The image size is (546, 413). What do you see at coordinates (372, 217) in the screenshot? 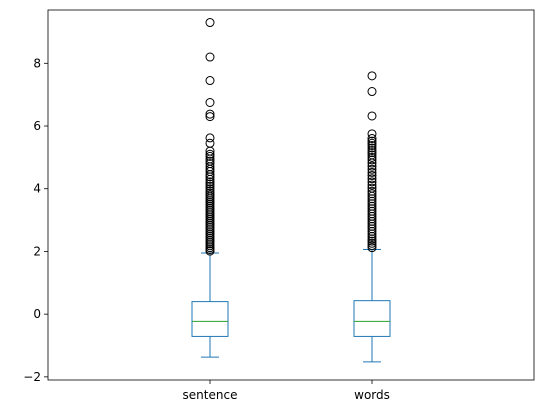
I see `box-group-words` at bounding box center [372, 217].